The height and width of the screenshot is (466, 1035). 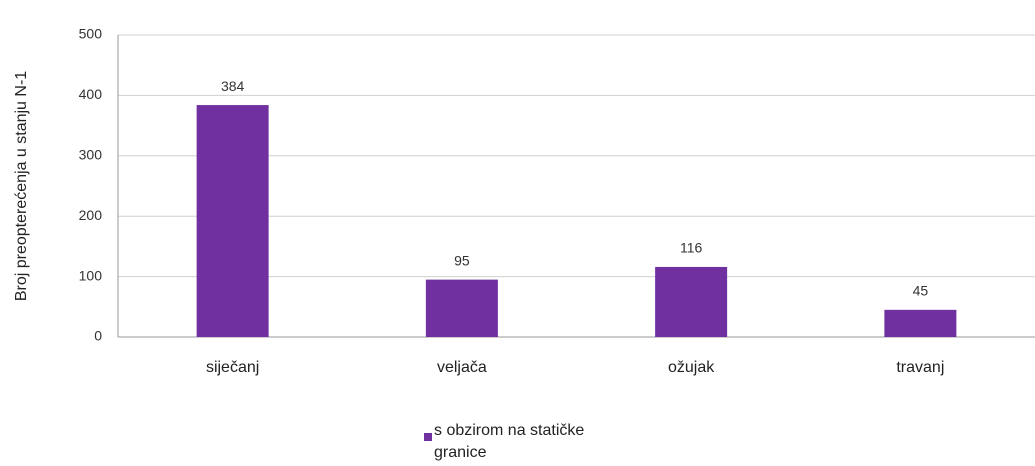 What do you see at coordinates (691, 367) in the screenshot?
I see `x-tick-label: ožujak` at bounding box center [691, 367].